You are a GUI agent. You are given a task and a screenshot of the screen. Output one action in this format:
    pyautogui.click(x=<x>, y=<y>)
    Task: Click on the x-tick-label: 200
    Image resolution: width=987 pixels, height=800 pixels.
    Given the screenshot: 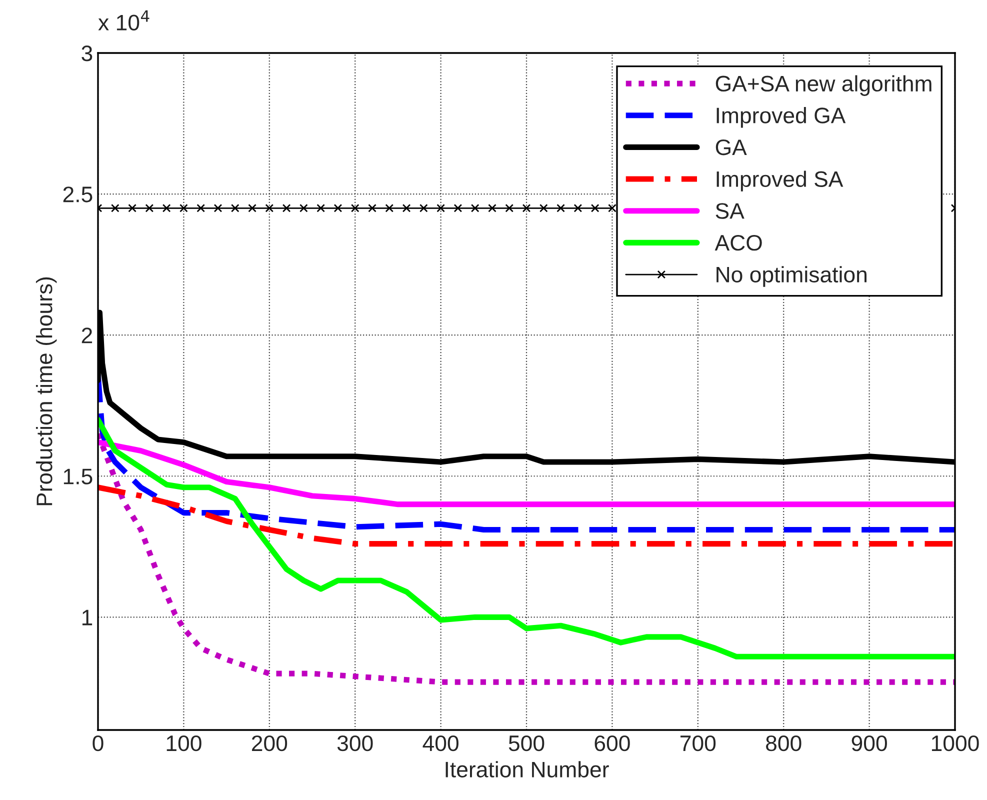 What is the action you would take?
    pyautogui.click(x=270, y=743)
    